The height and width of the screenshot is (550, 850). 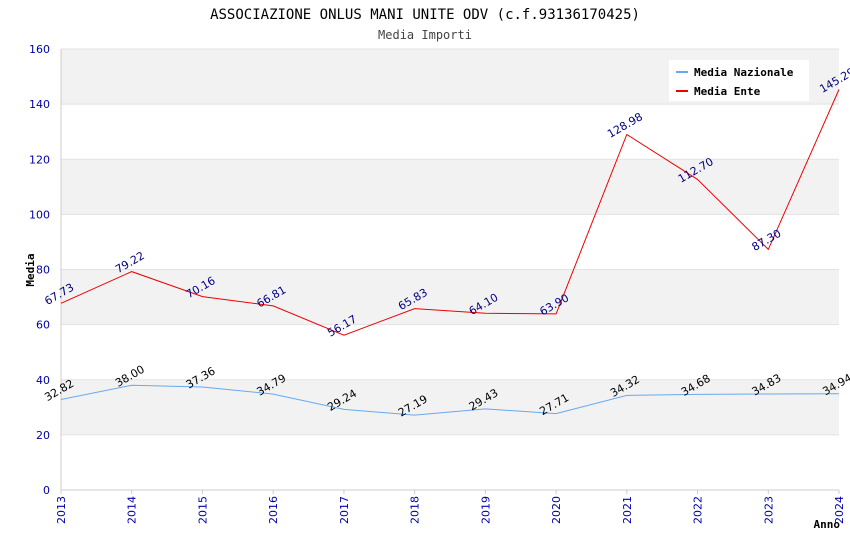 What do you see at coordinates (43, 270) in the screenshot?
I see `y-tick-label: 80` at bounding box center [43, 270].